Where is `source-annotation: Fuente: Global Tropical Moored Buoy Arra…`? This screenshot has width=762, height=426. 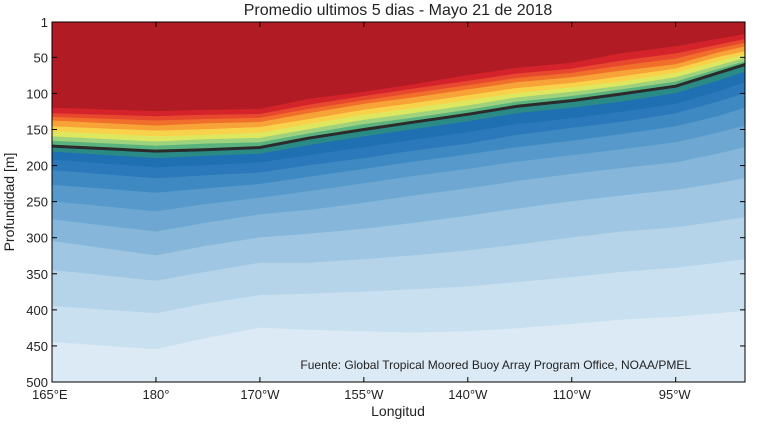 source-annotation: Fuente: Global Tropical Moored Buoy Arra… is located at coordinates (495, 365).